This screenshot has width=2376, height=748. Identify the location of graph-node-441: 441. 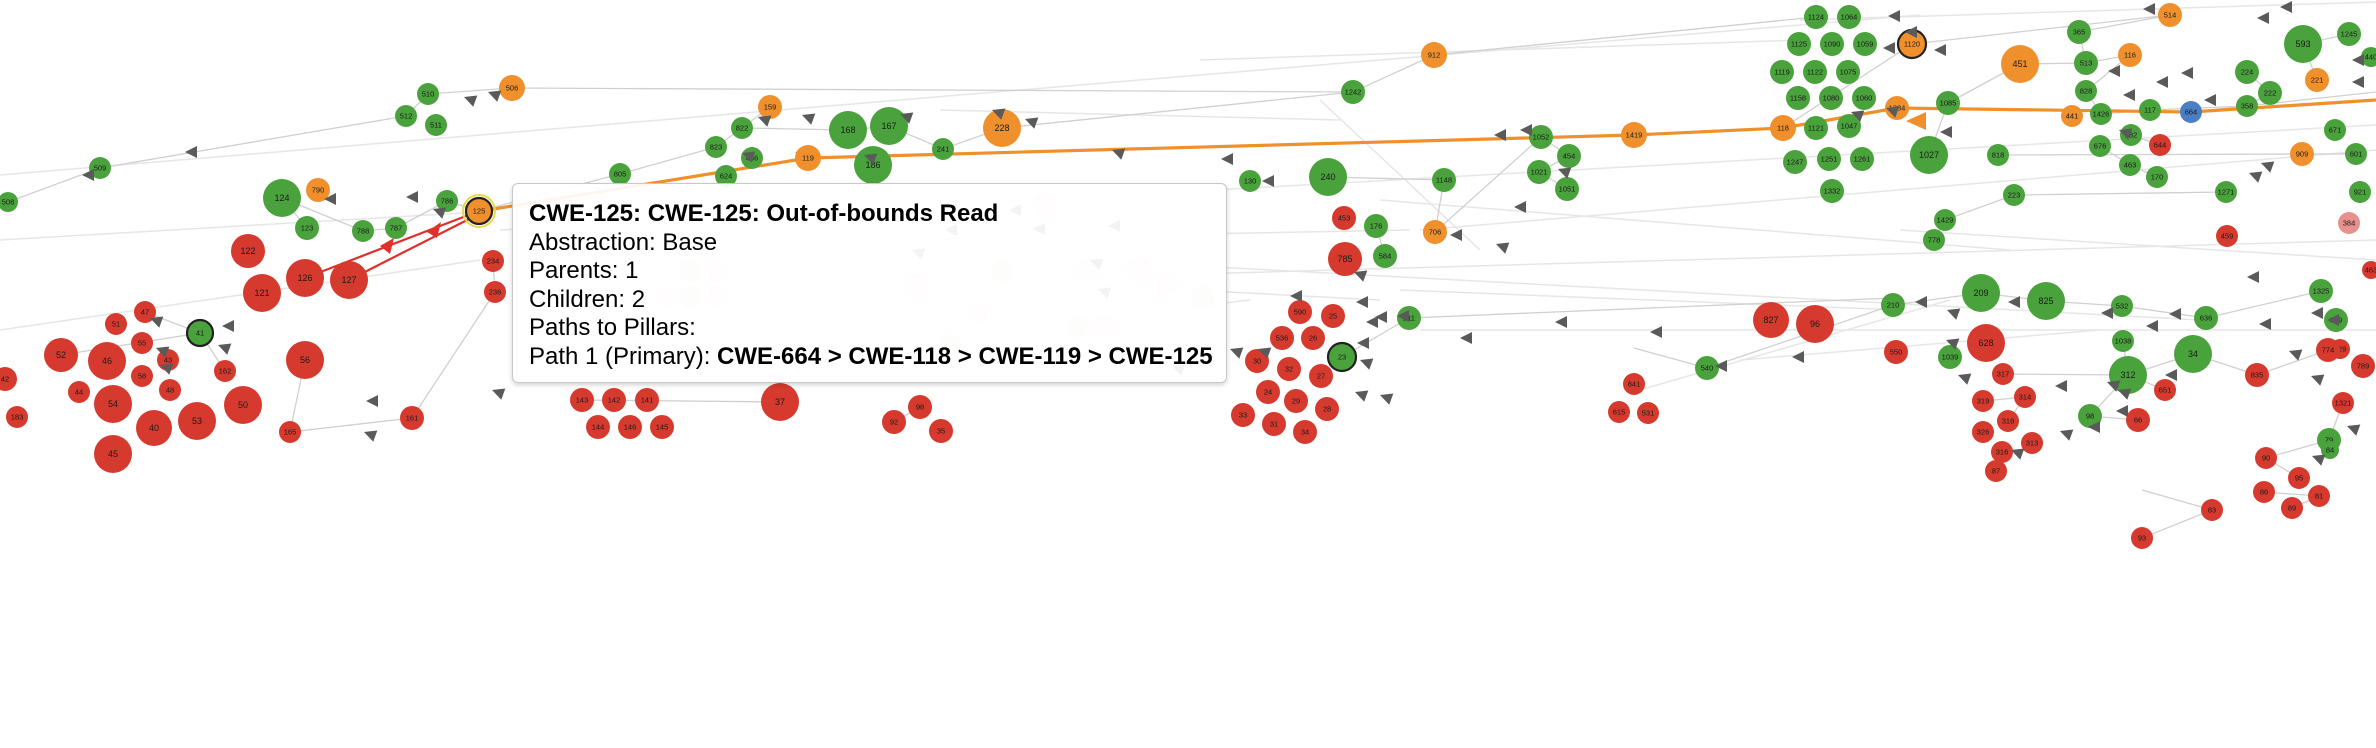
(2072, 116).